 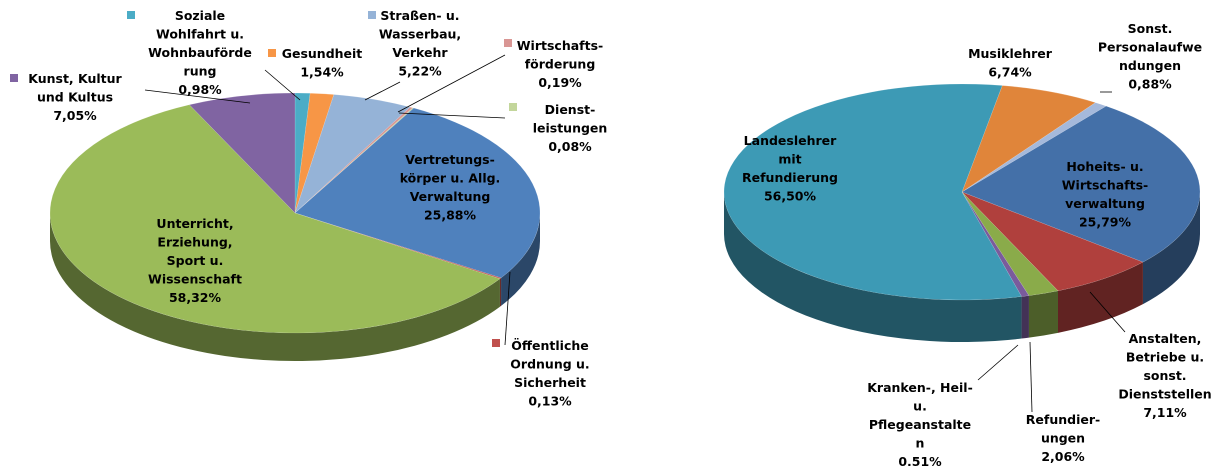 I want to click on slice-label: Sonst. Personalaufwe ndungen, so click(x=1150, y=47).